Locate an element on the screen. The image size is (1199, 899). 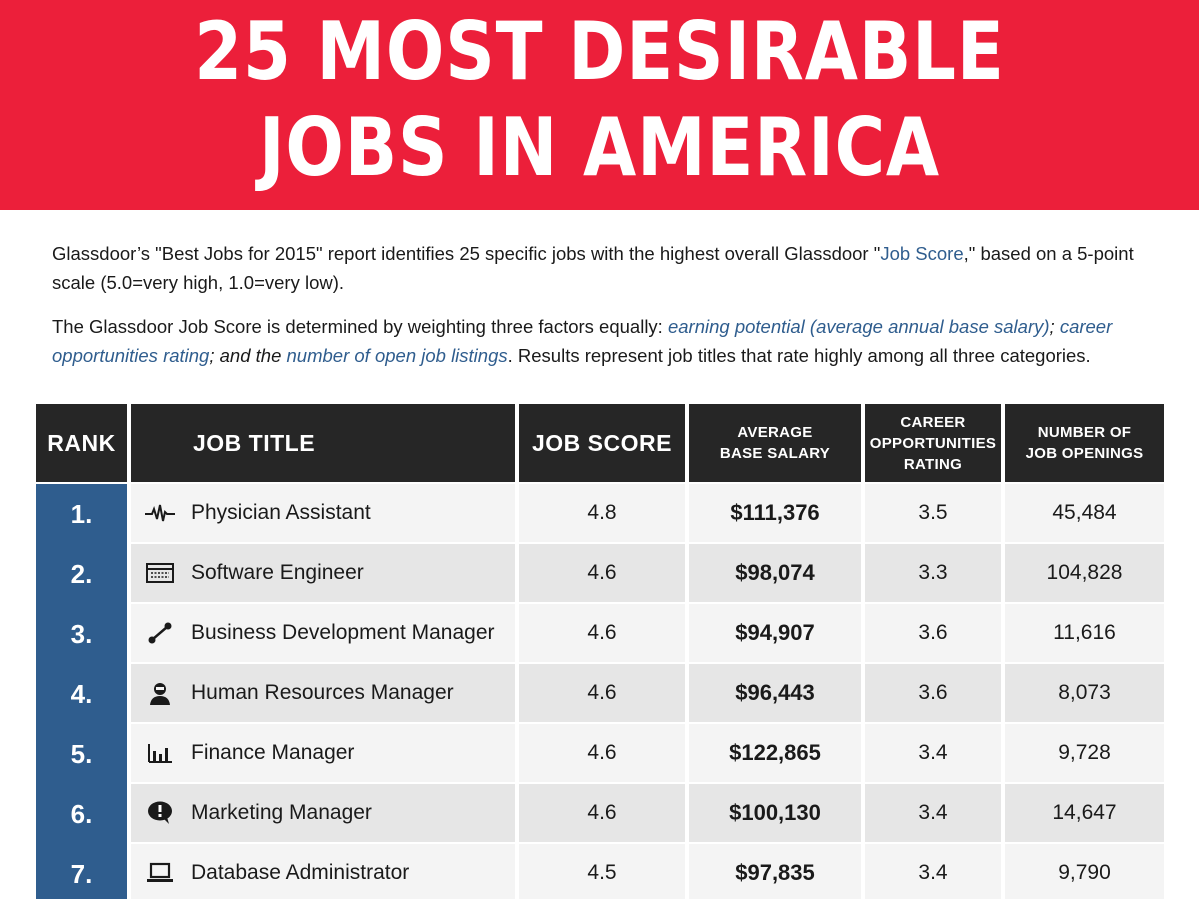
job-title-cell: Human Resources Manager is located at coordinates (322, 692).